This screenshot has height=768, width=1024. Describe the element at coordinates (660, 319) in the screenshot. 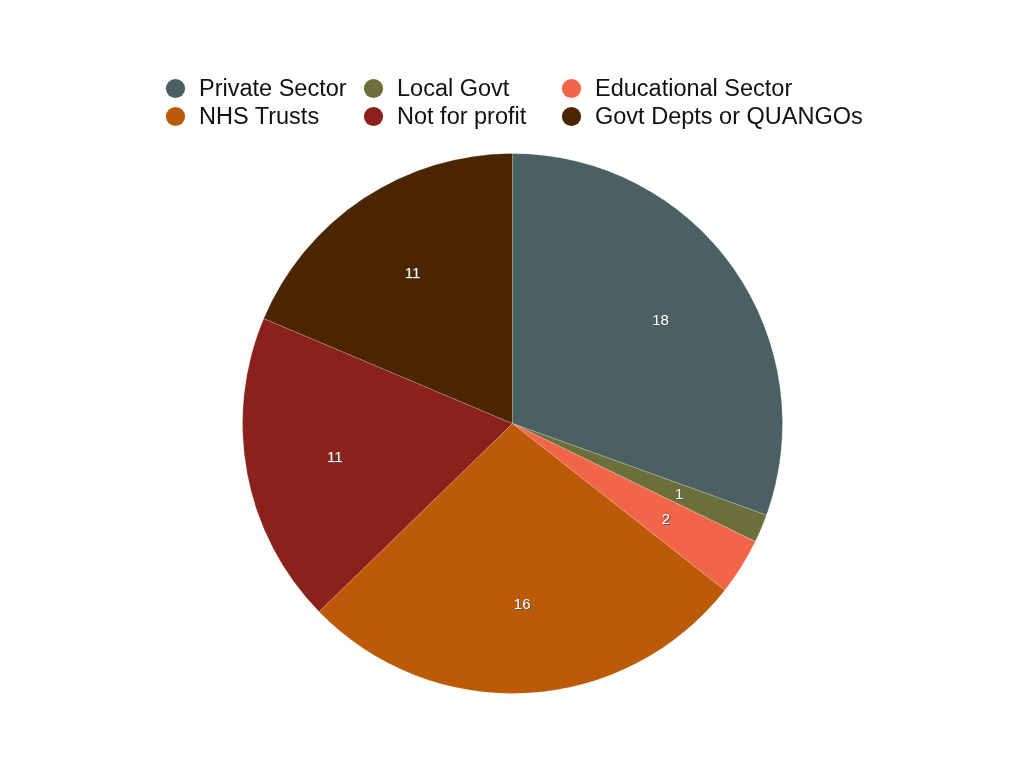

I see `data-label: 18` at that location.